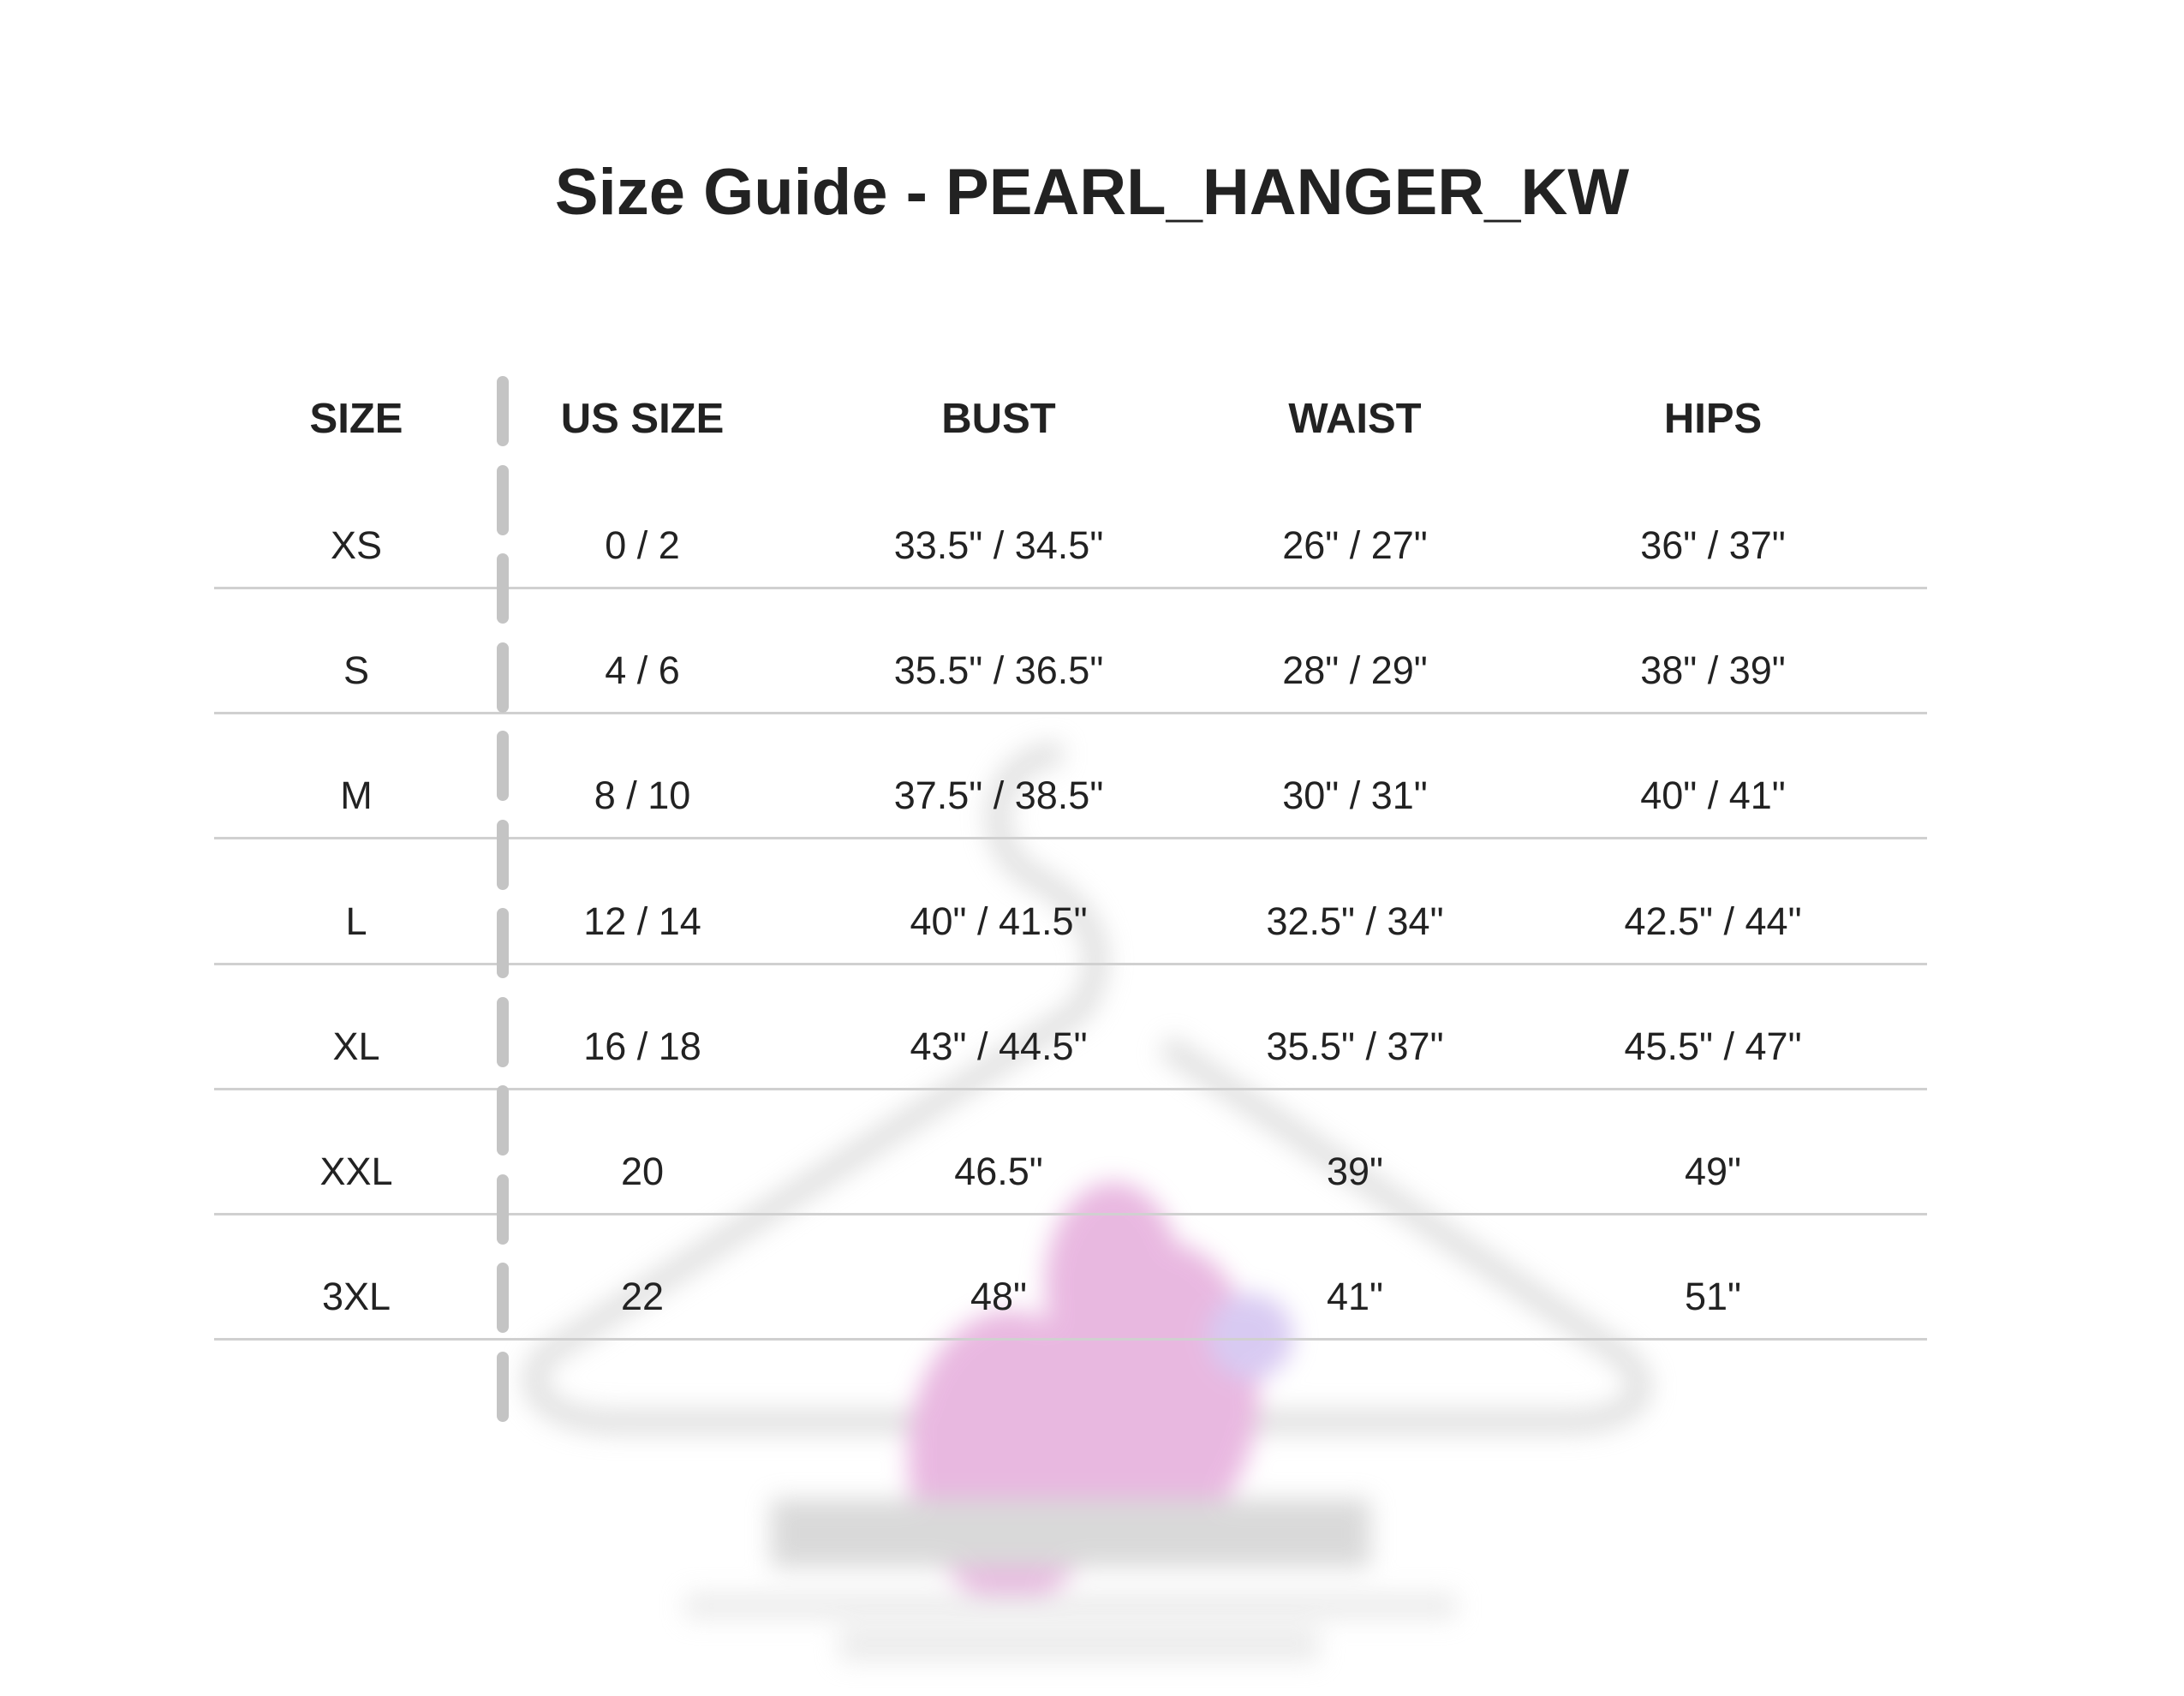 This screenshot has height=1696, width=2184. I want to click on cell-waist: 39", so click(1355, 1171).